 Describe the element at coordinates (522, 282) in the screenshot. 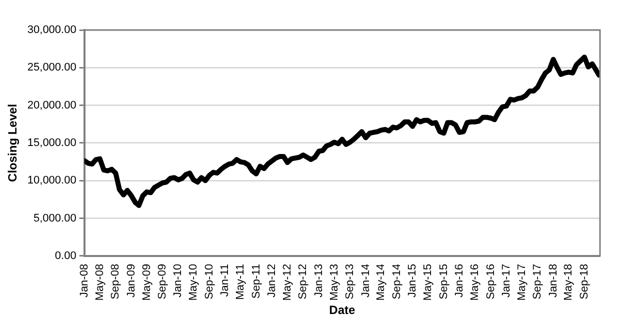

I see `x-tick-label: May-17` at that location.